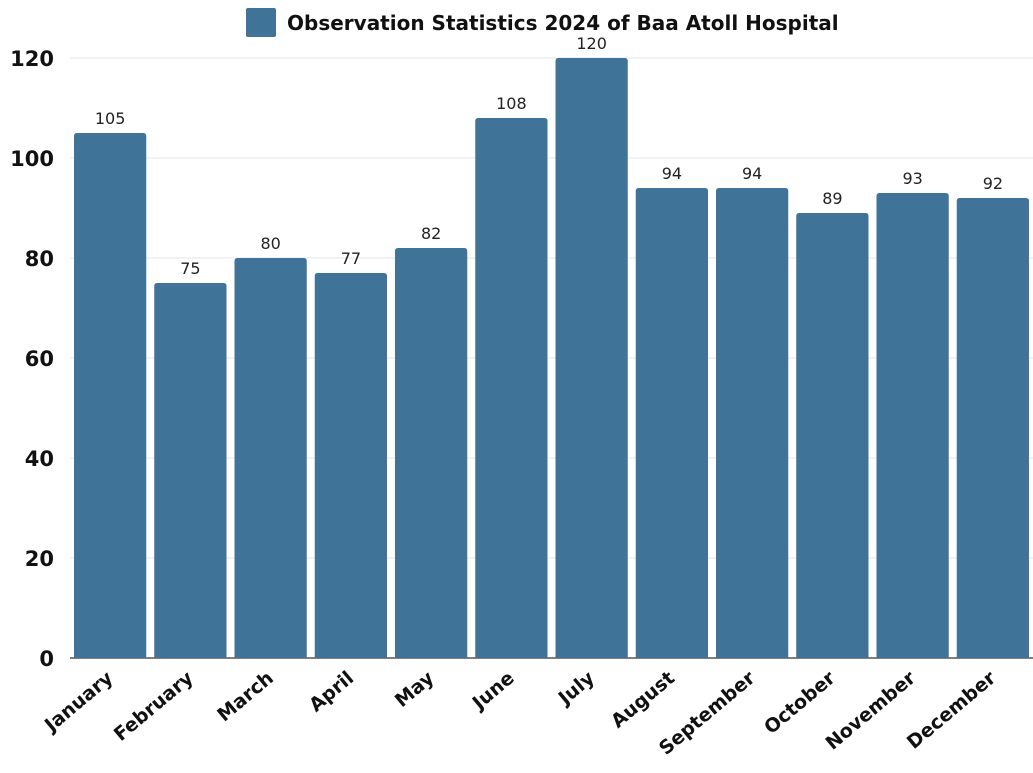 Image resolution: width=1033 pixels, height=773 pixels. What do you see at coordinates (190, 268) in the screenshot?
I see `data-label: 75` at bounding box center [190, 268].